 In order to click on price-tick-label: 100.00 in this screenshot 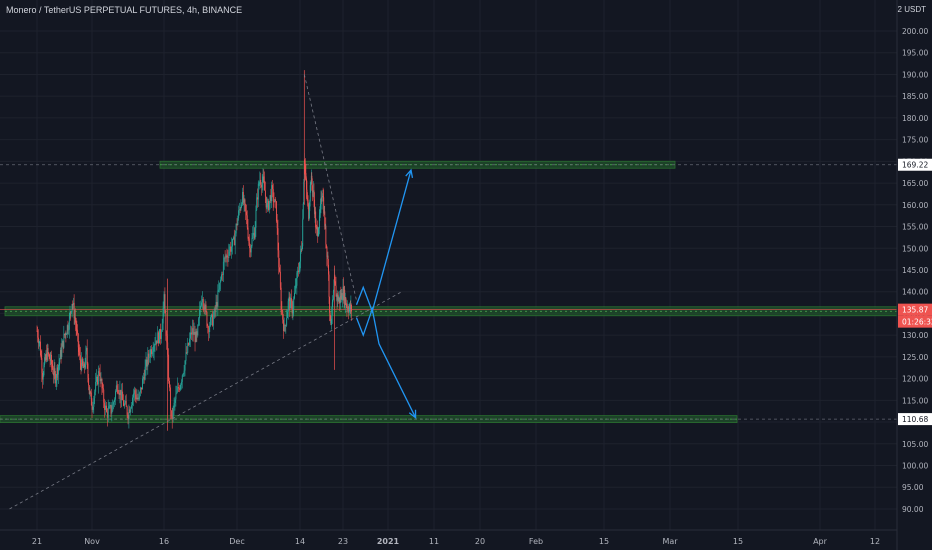, I will do `click(915, 466)`.